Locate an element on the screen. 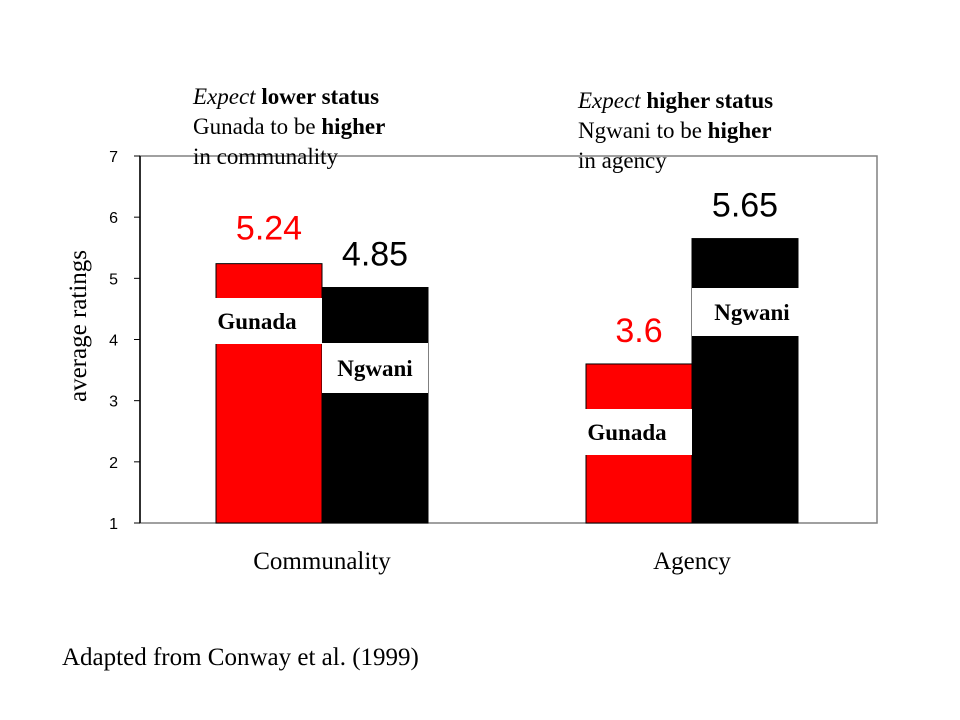 The image size is (960, 720). note-left-l1b: lower status is located at coordinates (317, 96).